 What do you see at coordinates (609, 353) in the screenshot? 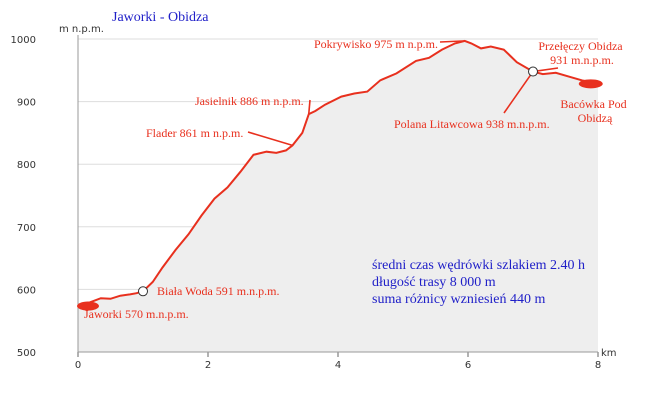
I see `x-axis-label: km` at bounding box center [609, 353].